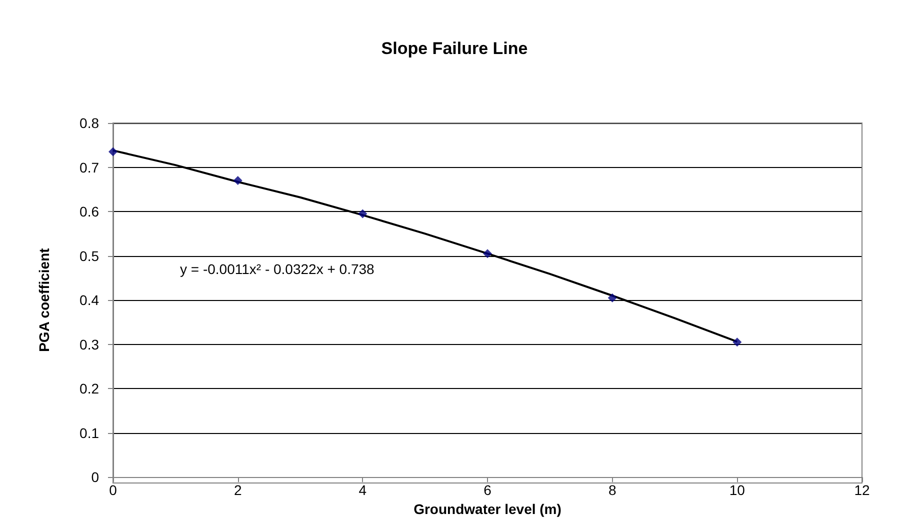  I want to click on y-tick-label: 0, so click(95, 477).